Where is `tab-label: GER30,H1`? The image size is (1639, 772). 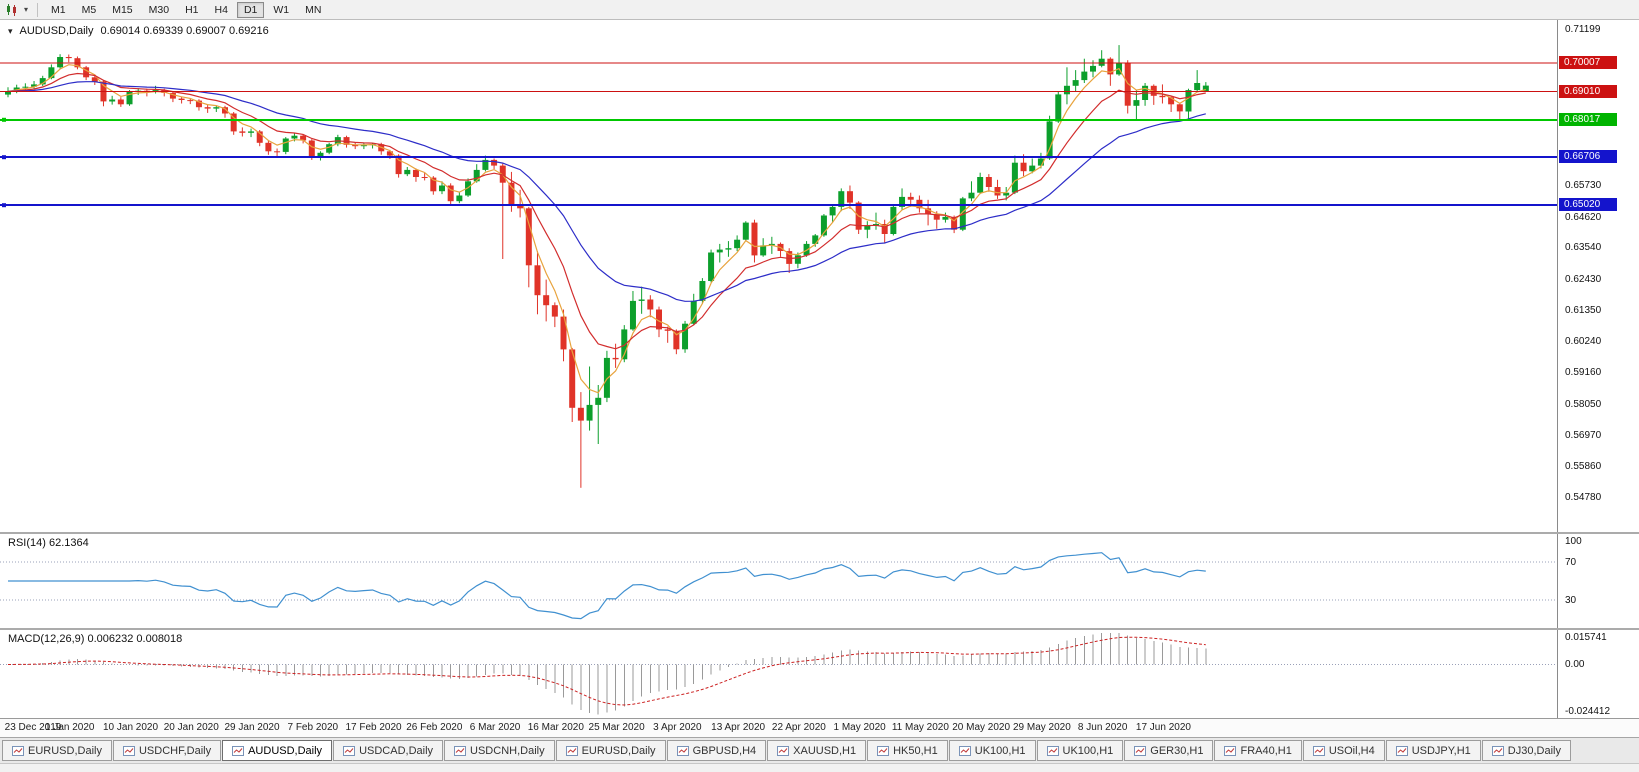
tab-label: GER30,H1 is located at coordinates (1177, 750).